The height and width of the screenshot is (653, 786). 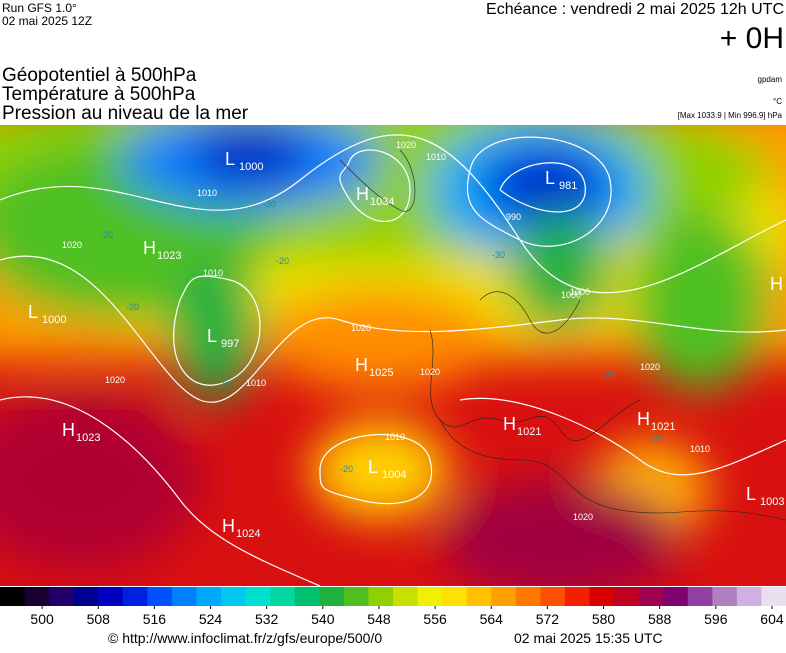 What do you see at coordinates (777, 101) in the screenshot?
I see `unit-label: °C` at bounding box center [777, 101].